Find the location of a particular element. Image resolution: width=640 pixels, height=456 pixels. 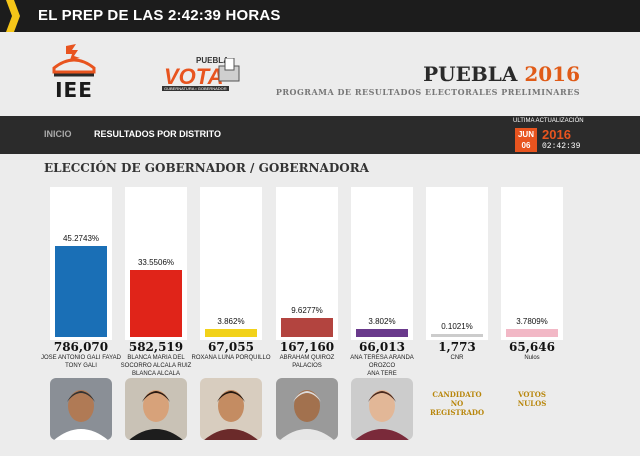

date-day: 06 is located at coordinates (526, 145).